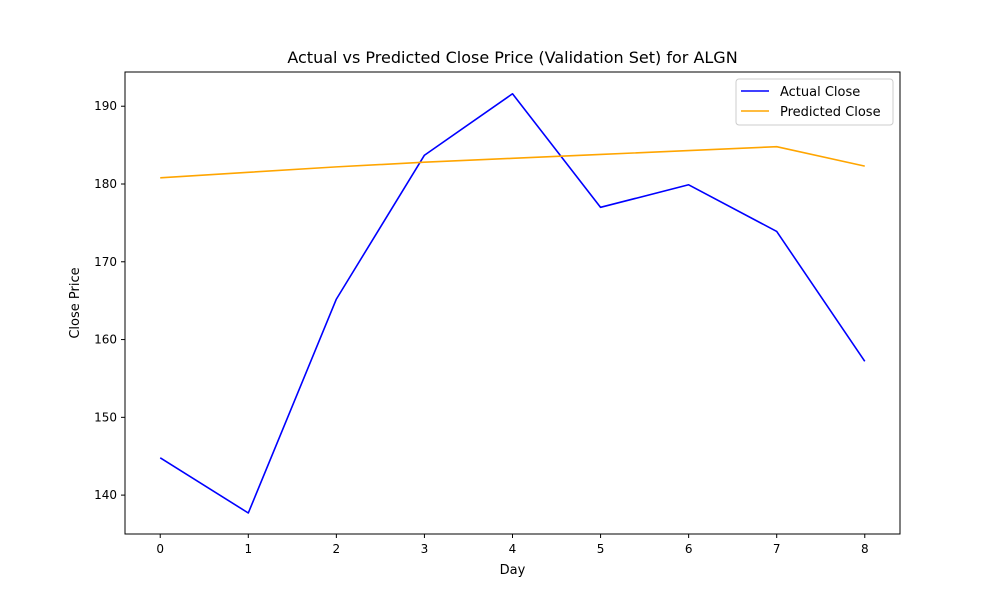 The height and width of the screenshot is (600, 1000). What do you see at coordinates (109, 300) in the screenshot?
I see `y-axis-ticks: 140 150 160 170 180 190` at bounding box center [109, 300].